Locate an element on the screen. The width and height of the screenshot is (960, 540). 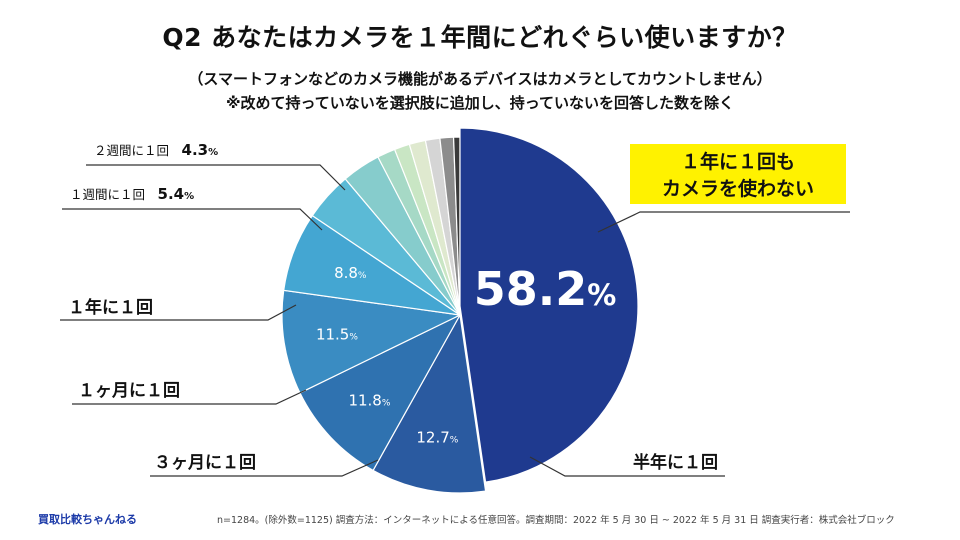
value-label-5: 8.8% is located at coordinates (350, 273).